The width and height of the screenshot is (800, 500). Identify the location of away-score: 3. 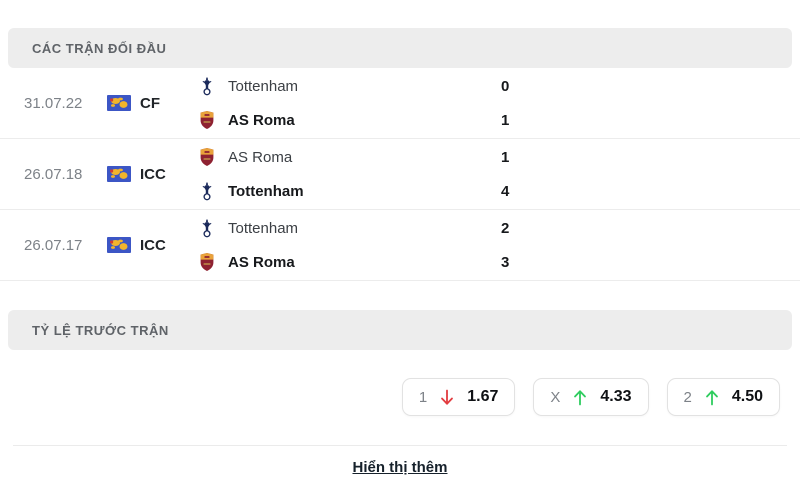
(505, 262).